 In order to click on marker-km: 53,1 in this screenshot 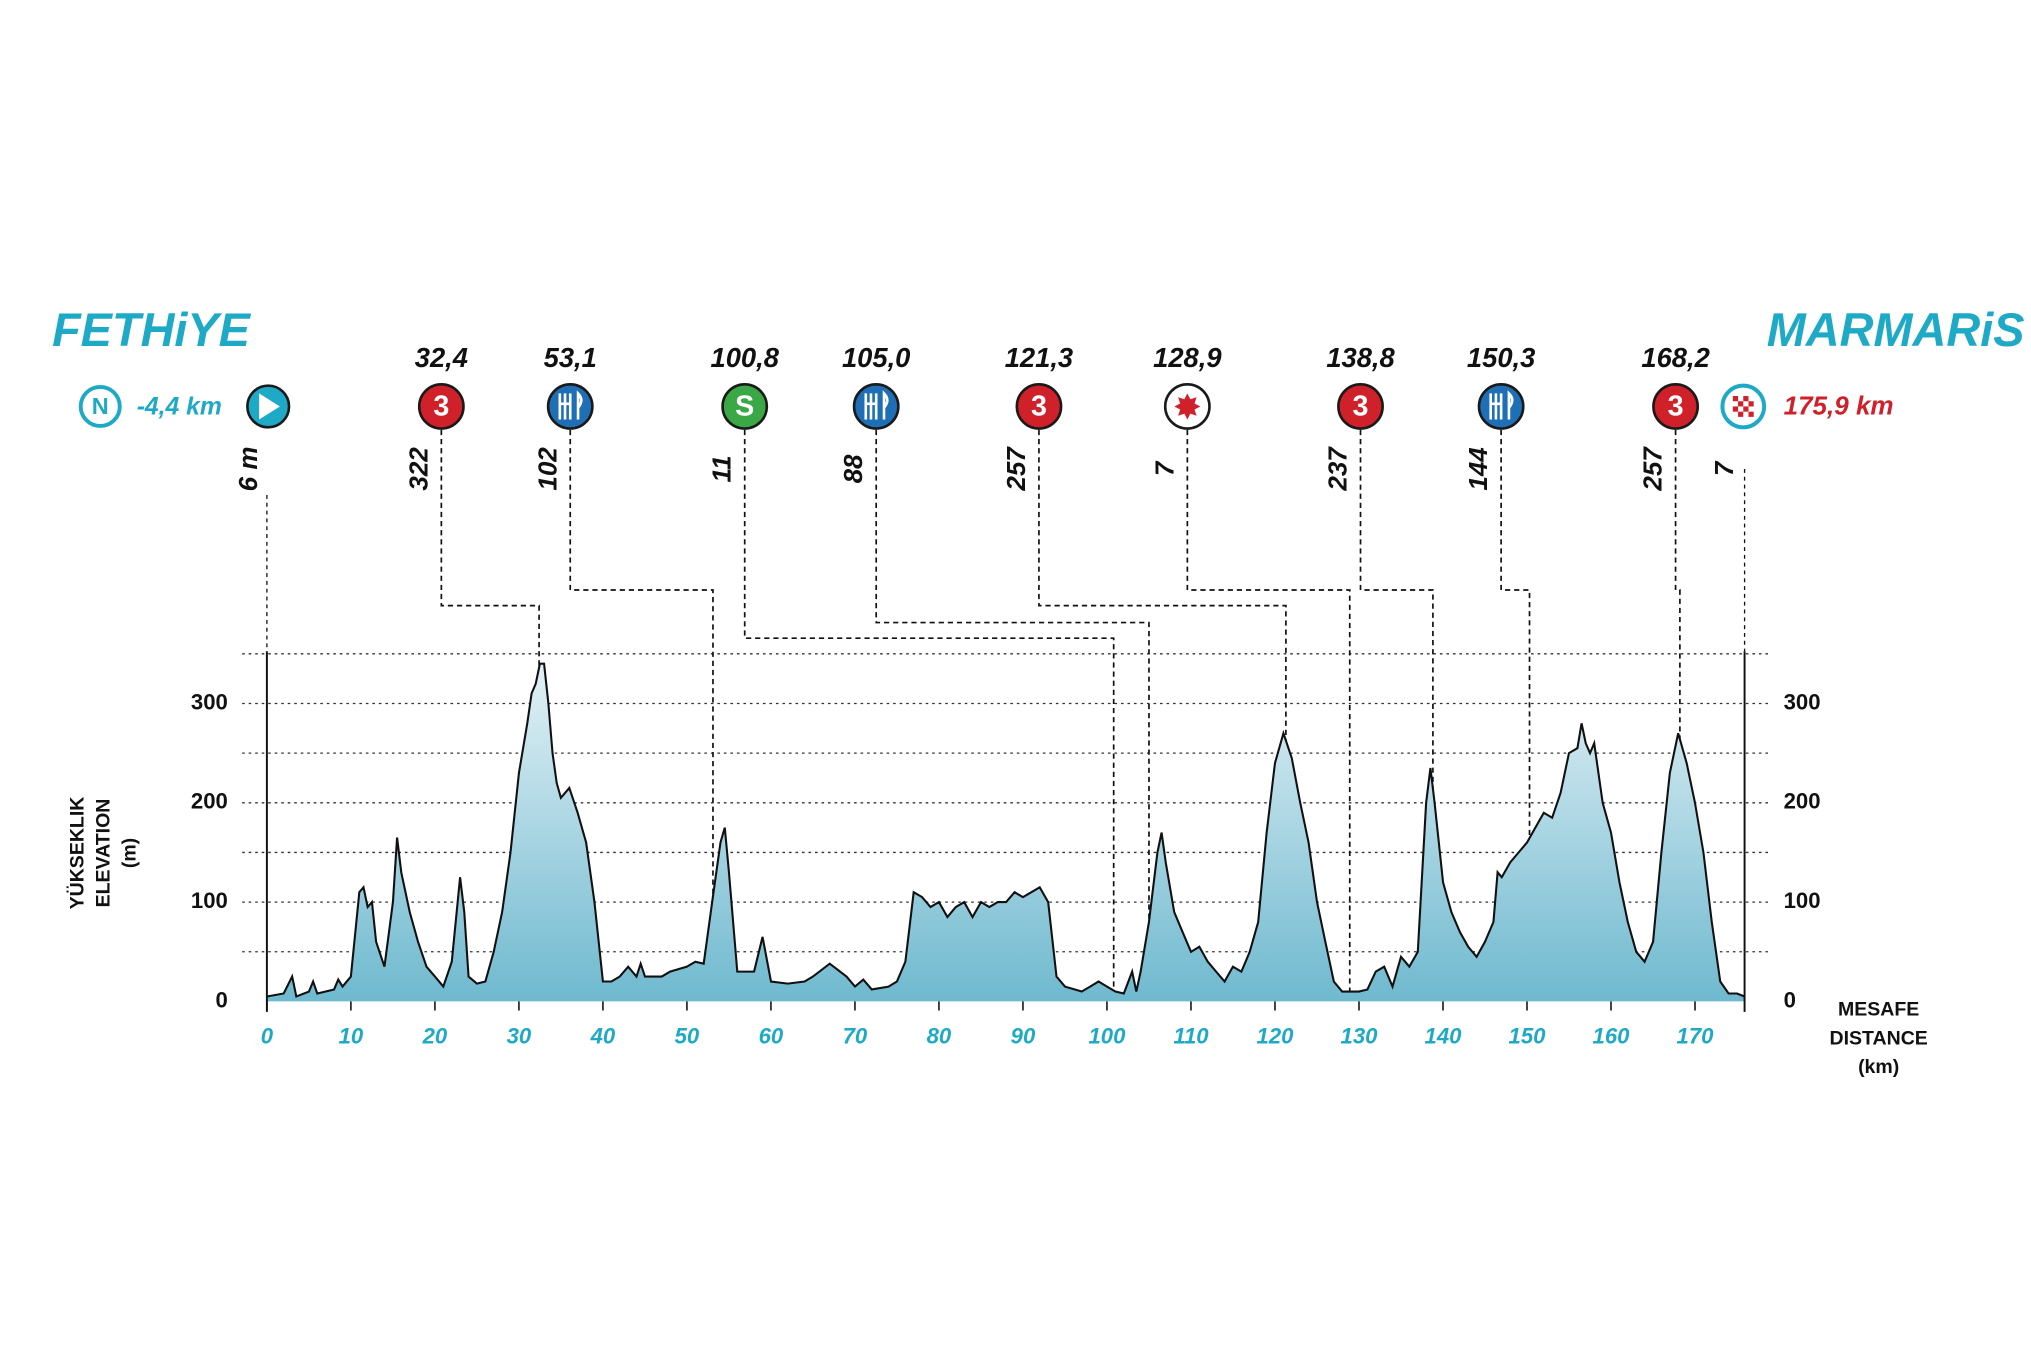, I will do `click(570, 357)`.